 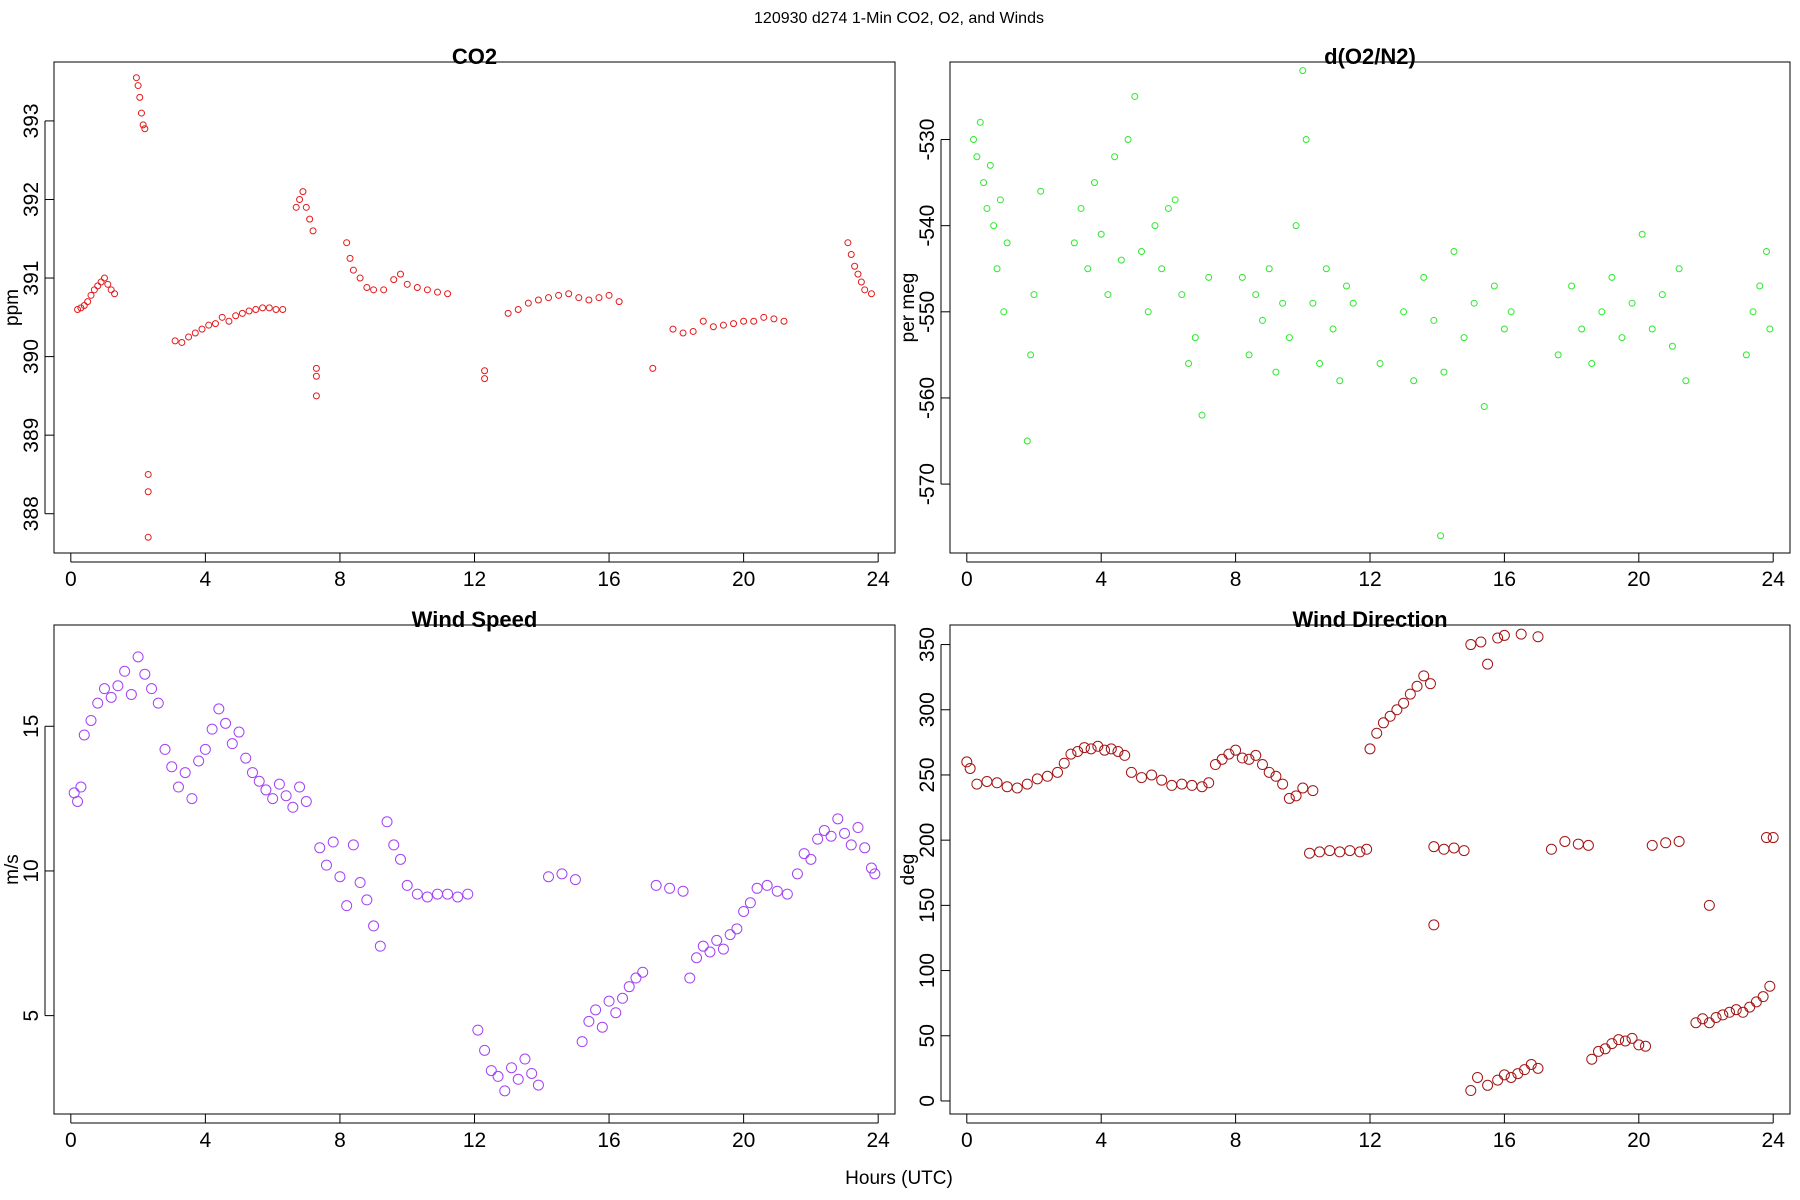 I want to click on wind-speed-y-tick-label: 10, so click(x=31, y=870).